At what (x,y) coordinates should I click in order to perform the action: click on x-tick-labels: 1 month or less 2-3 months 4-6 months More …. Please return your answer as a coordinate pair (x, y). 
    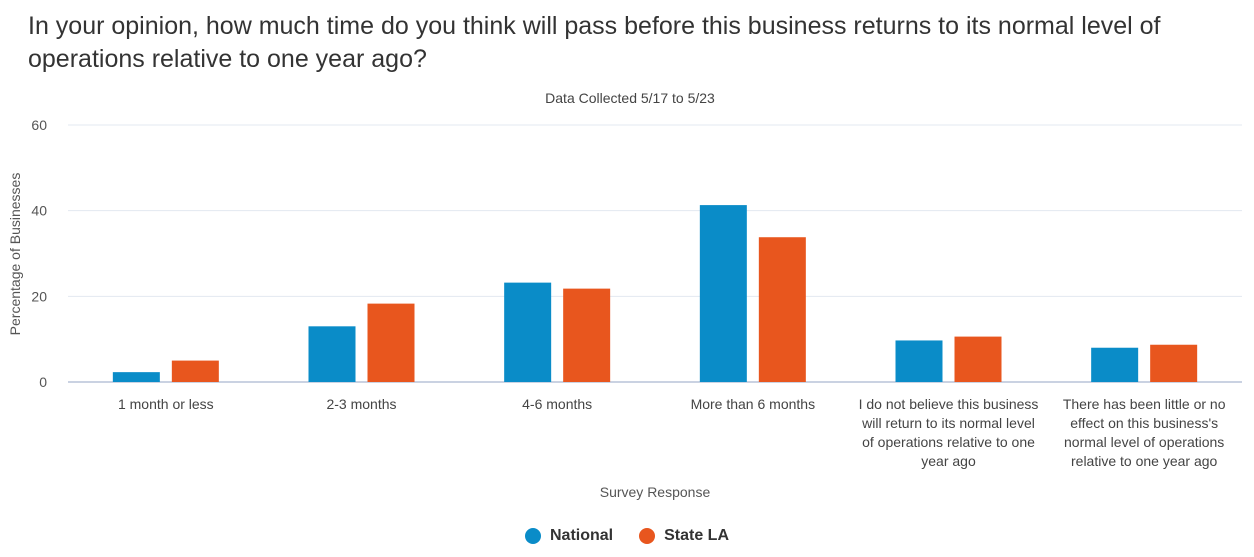
    Looking at the image, I should click on (672, 432).